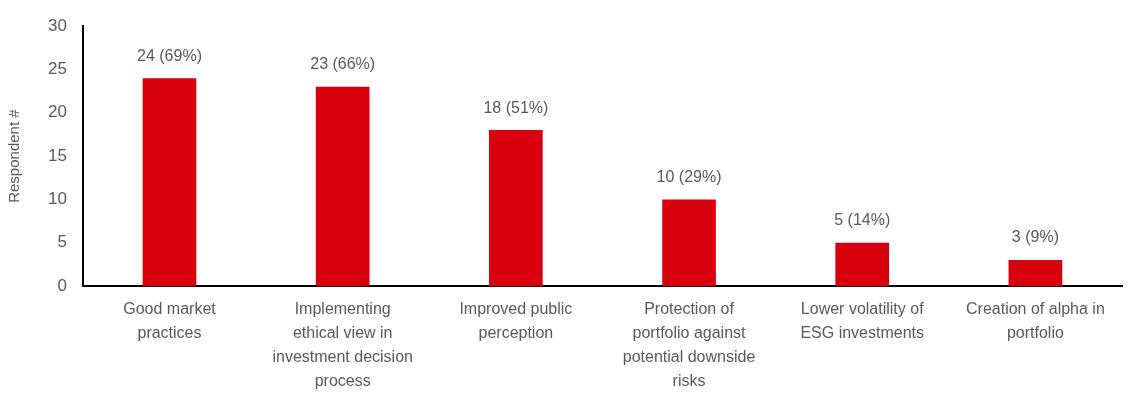  I want to click on y-tick-label: 20, so click(57, 112).